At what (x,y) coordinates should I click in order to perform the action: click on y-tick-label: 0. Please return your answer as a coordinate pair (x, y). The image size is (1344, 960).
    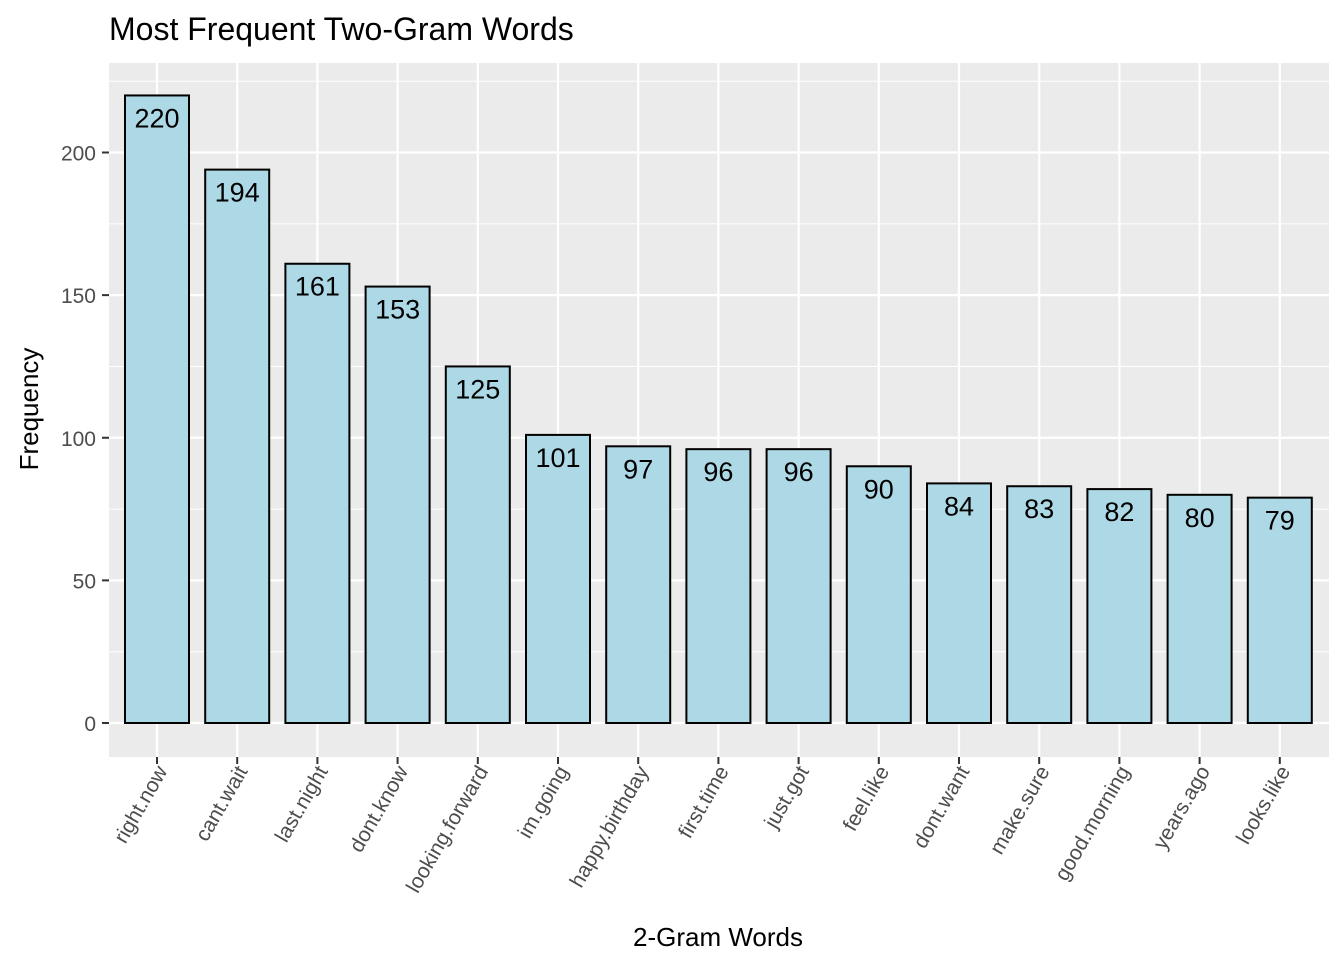
    Looking at the image, I should click on (90, 724).